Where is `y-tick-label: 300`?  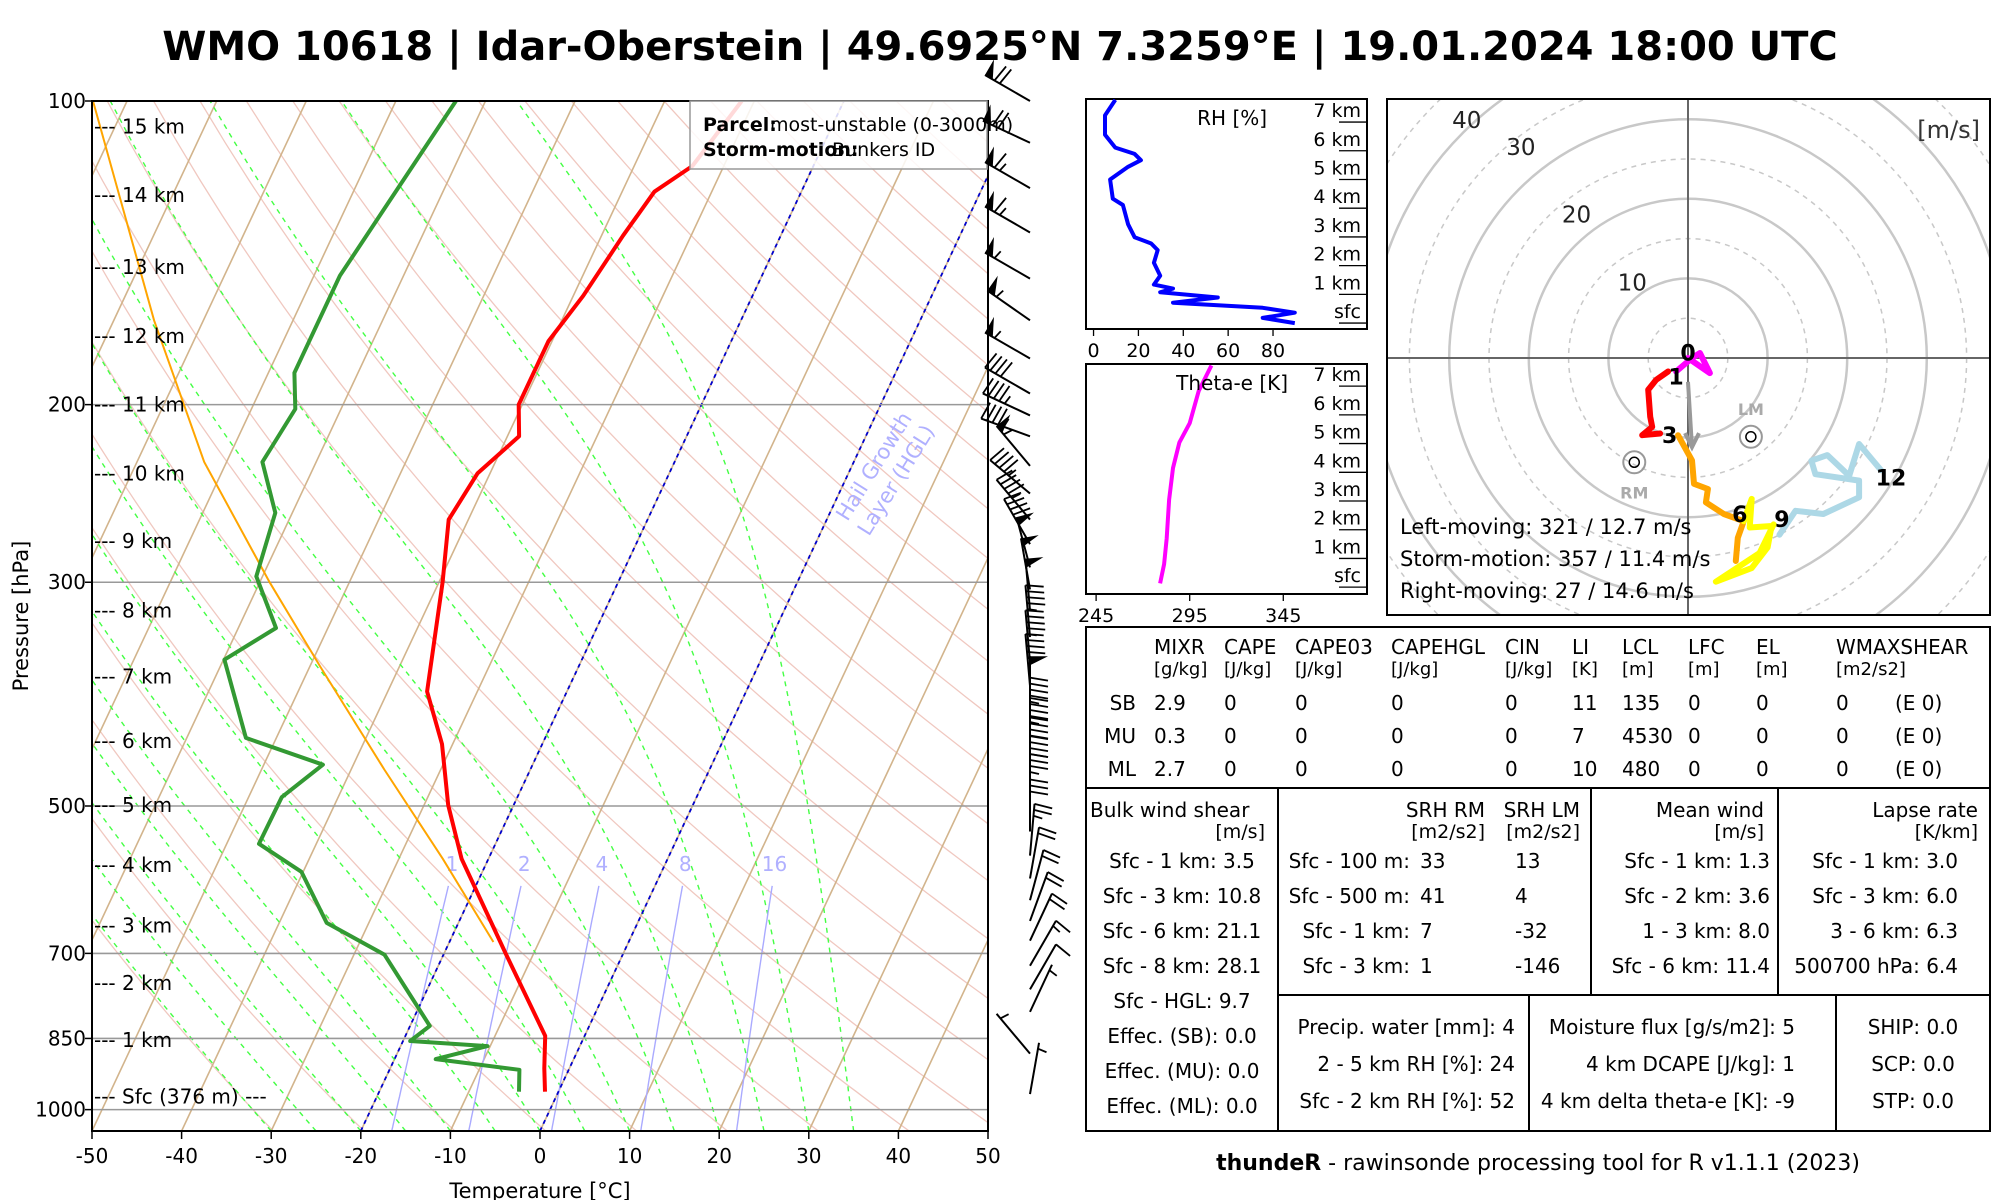
y-tick-label: 300 is located at coordinates (67, 582).